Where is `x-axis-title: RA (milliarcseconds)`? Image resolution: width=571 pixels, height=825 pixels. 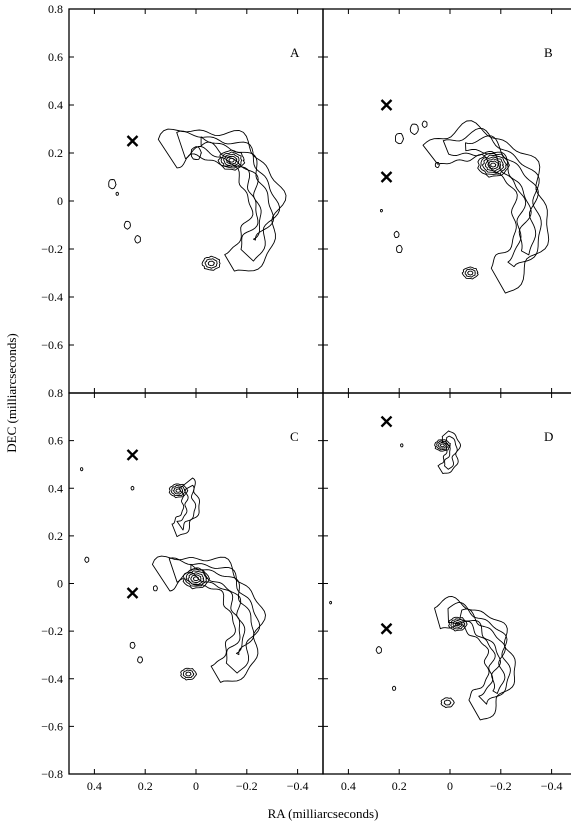 x-axis-title: RA (milliarcseconds) is located at coordinates (323, 813).